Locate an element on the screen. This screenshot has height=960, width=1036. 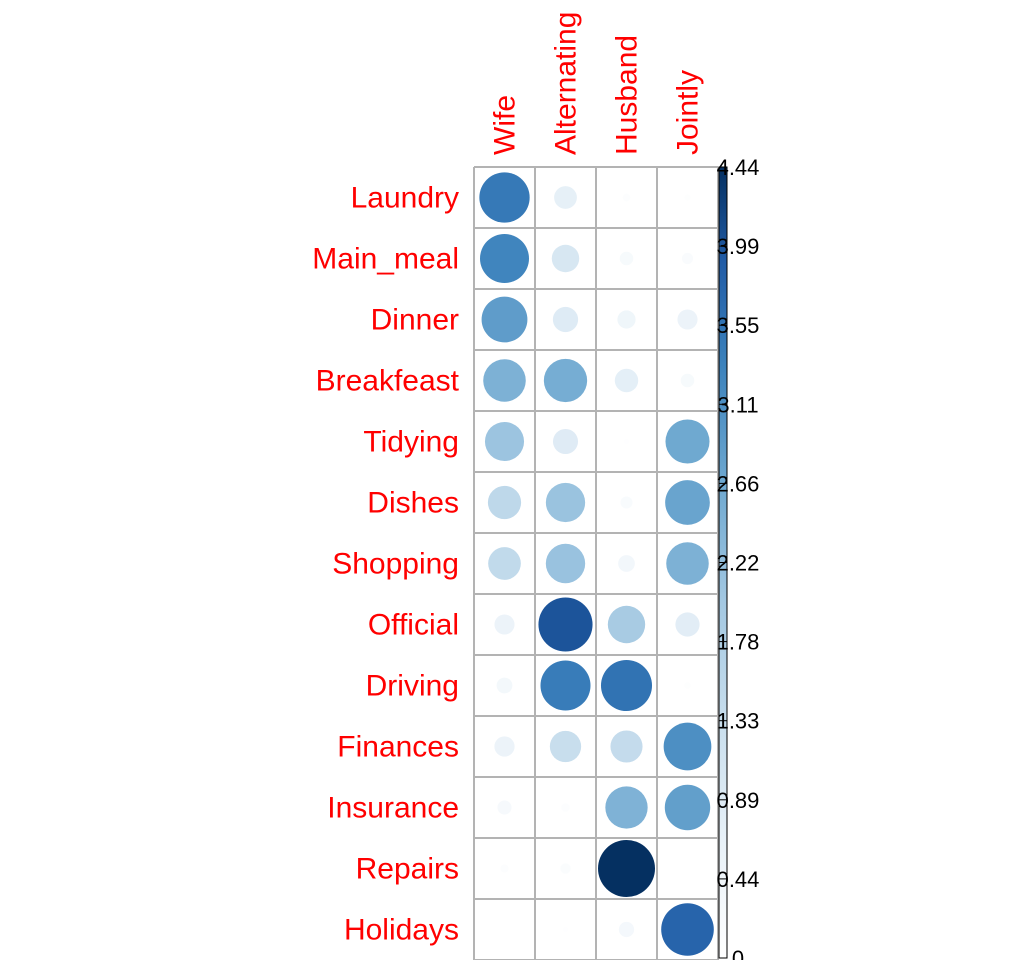
colorbar-tick-label: 4.44 is located at coordinates (738, 167).